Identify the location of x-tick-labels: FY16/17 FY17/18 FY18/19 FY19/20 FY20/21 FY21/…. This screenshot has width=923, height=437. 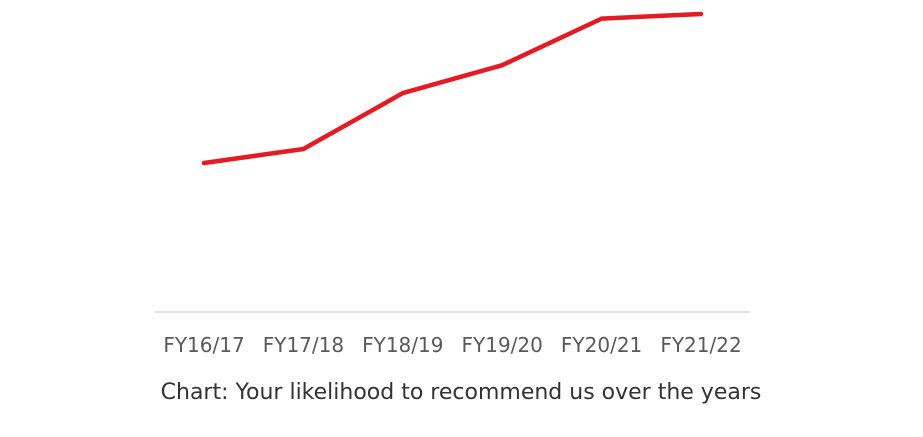
(452, 345).